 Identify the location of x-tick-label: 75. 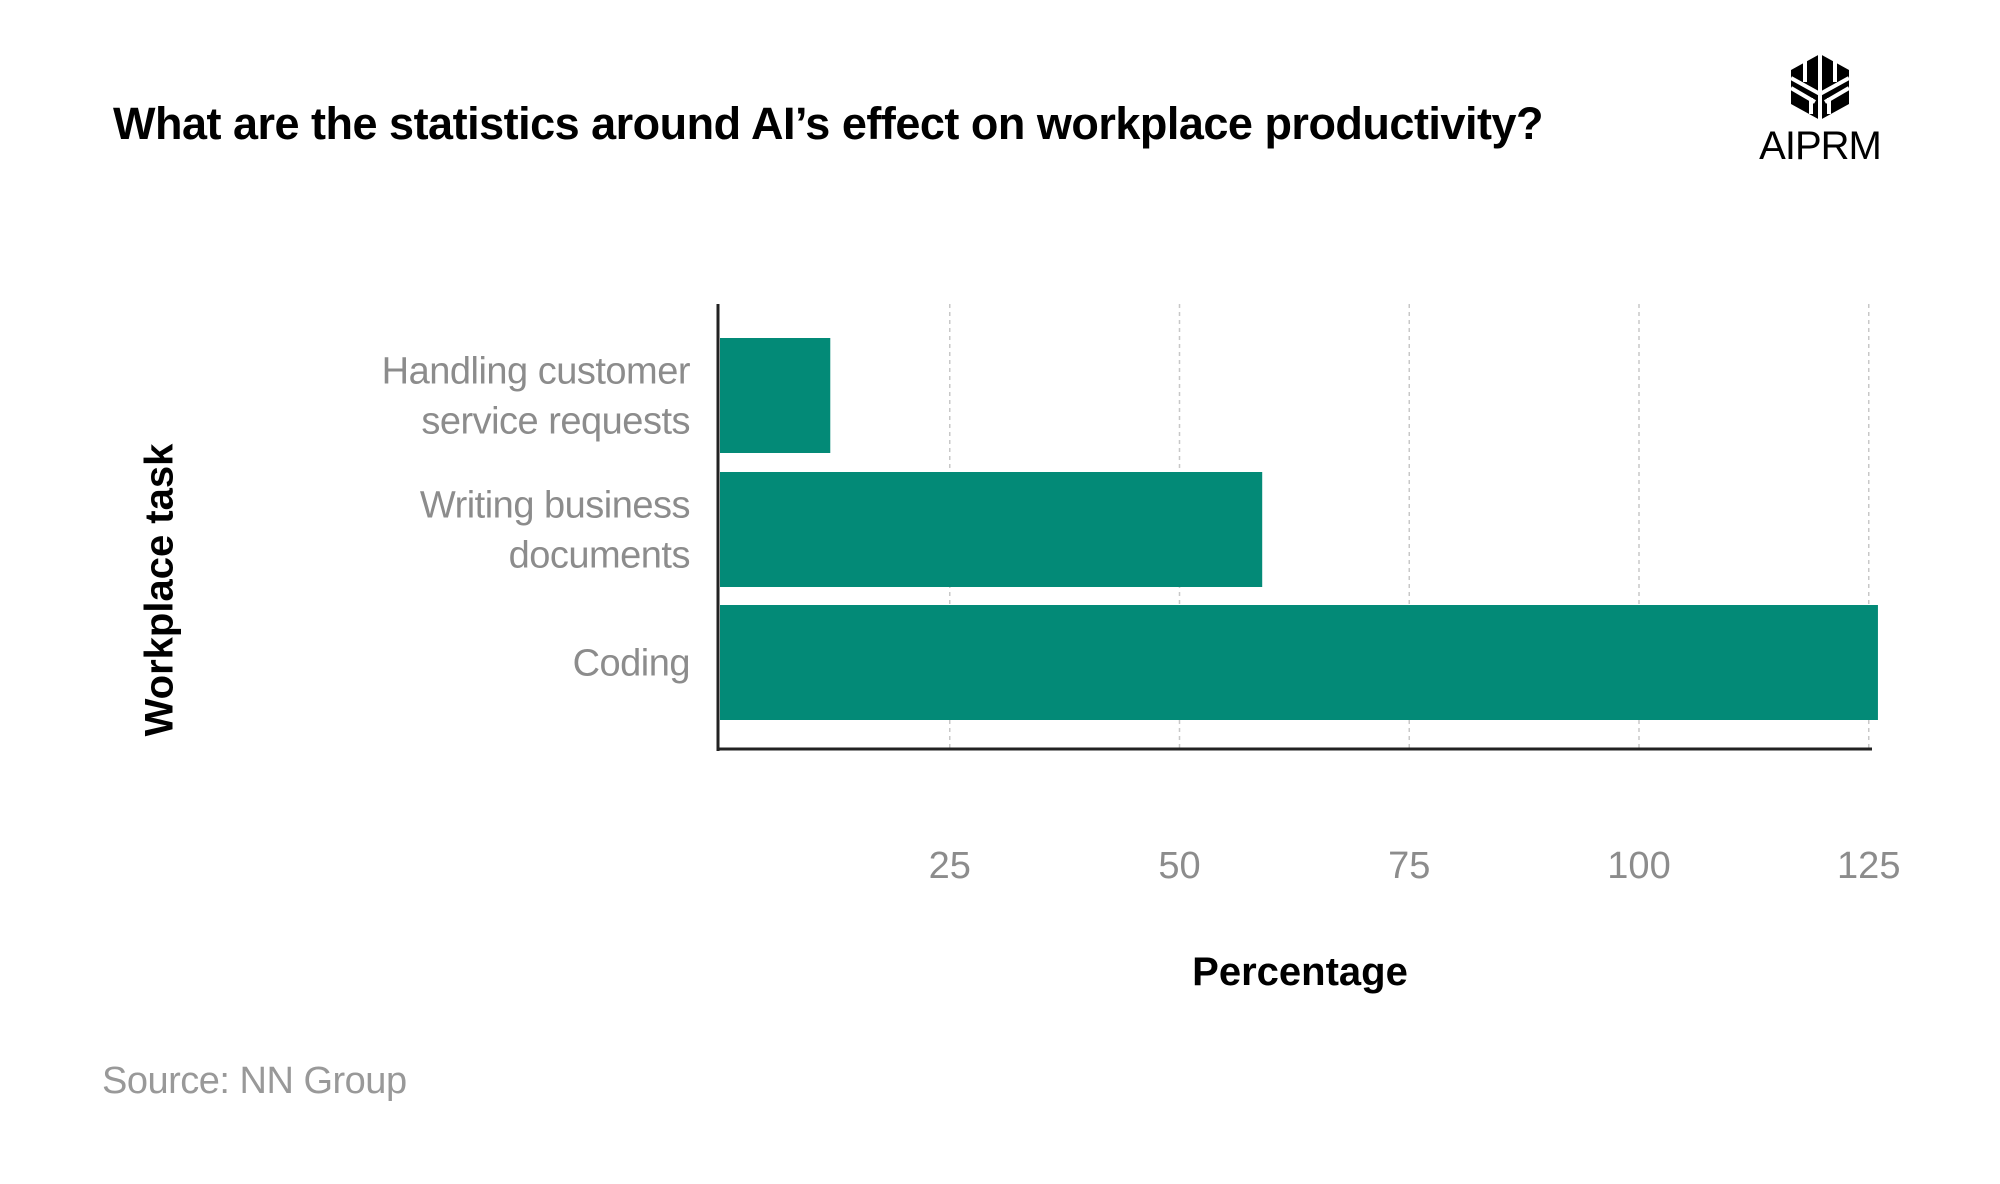
(1409, 866).